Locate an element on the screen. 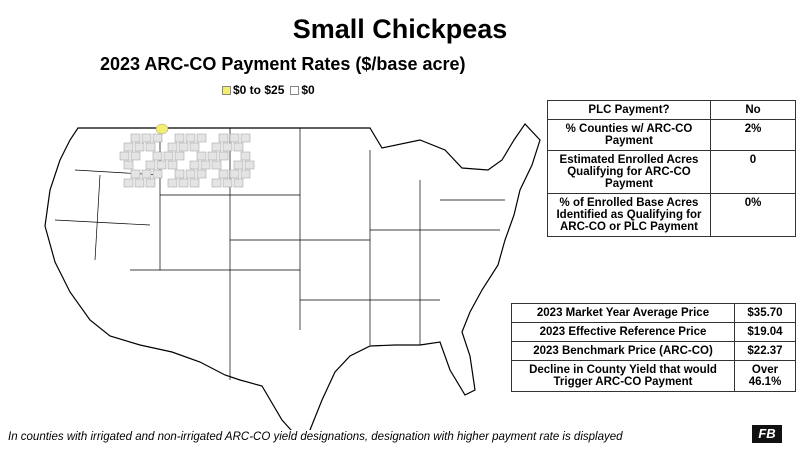 This screenshot has width=800, height=451. table-cell: PLC Payment? is located at coordinates (629, 110).